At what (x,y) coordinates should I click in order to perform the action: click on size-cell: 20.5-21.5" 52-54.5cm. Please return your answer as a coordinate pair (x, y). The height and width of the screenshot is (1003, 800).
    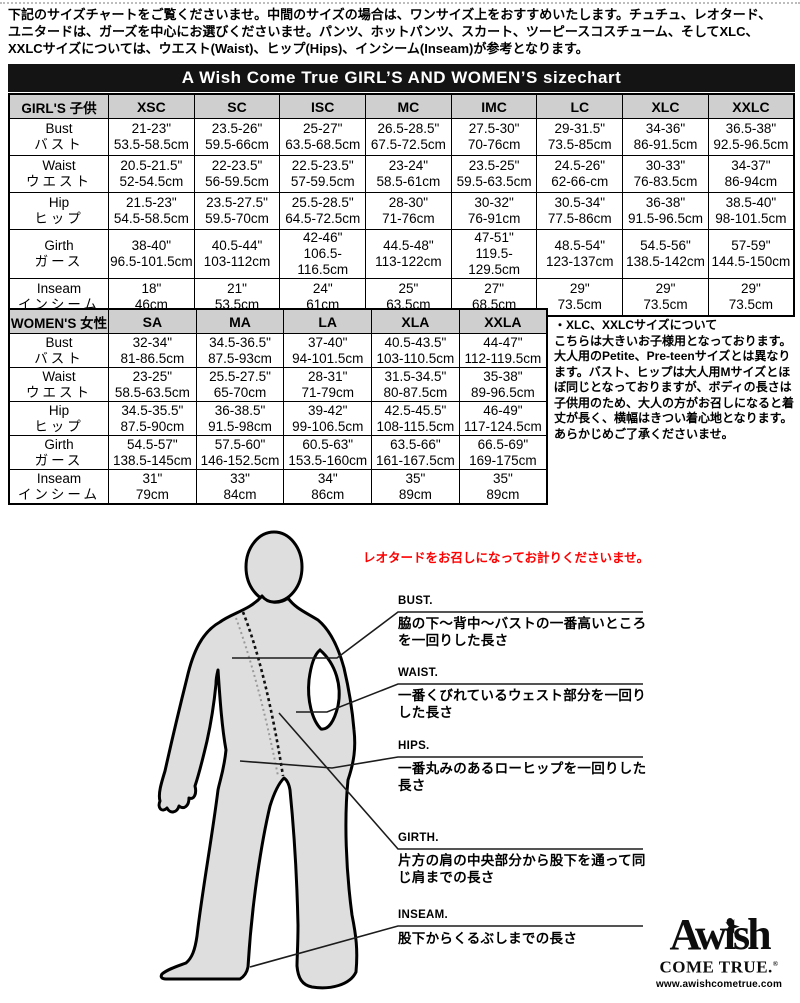
    Looking at the image, I should click on (151, 174).